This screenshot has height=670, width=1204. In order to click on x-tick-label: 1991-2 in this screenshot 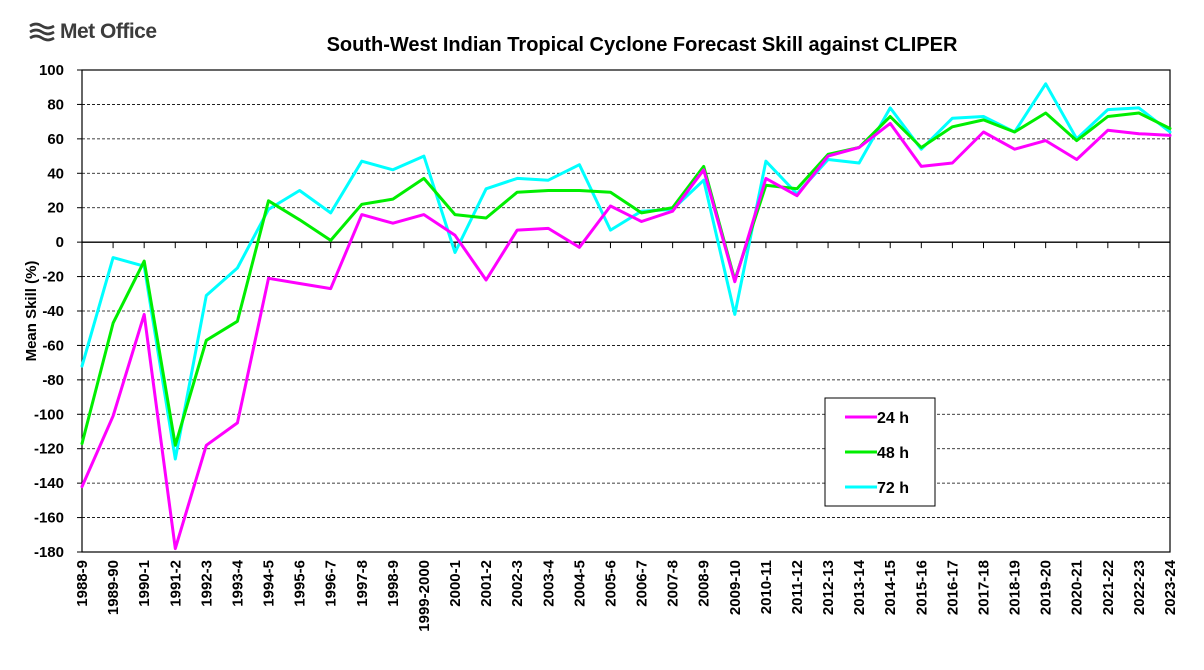, I will do `click(175, 583)`.